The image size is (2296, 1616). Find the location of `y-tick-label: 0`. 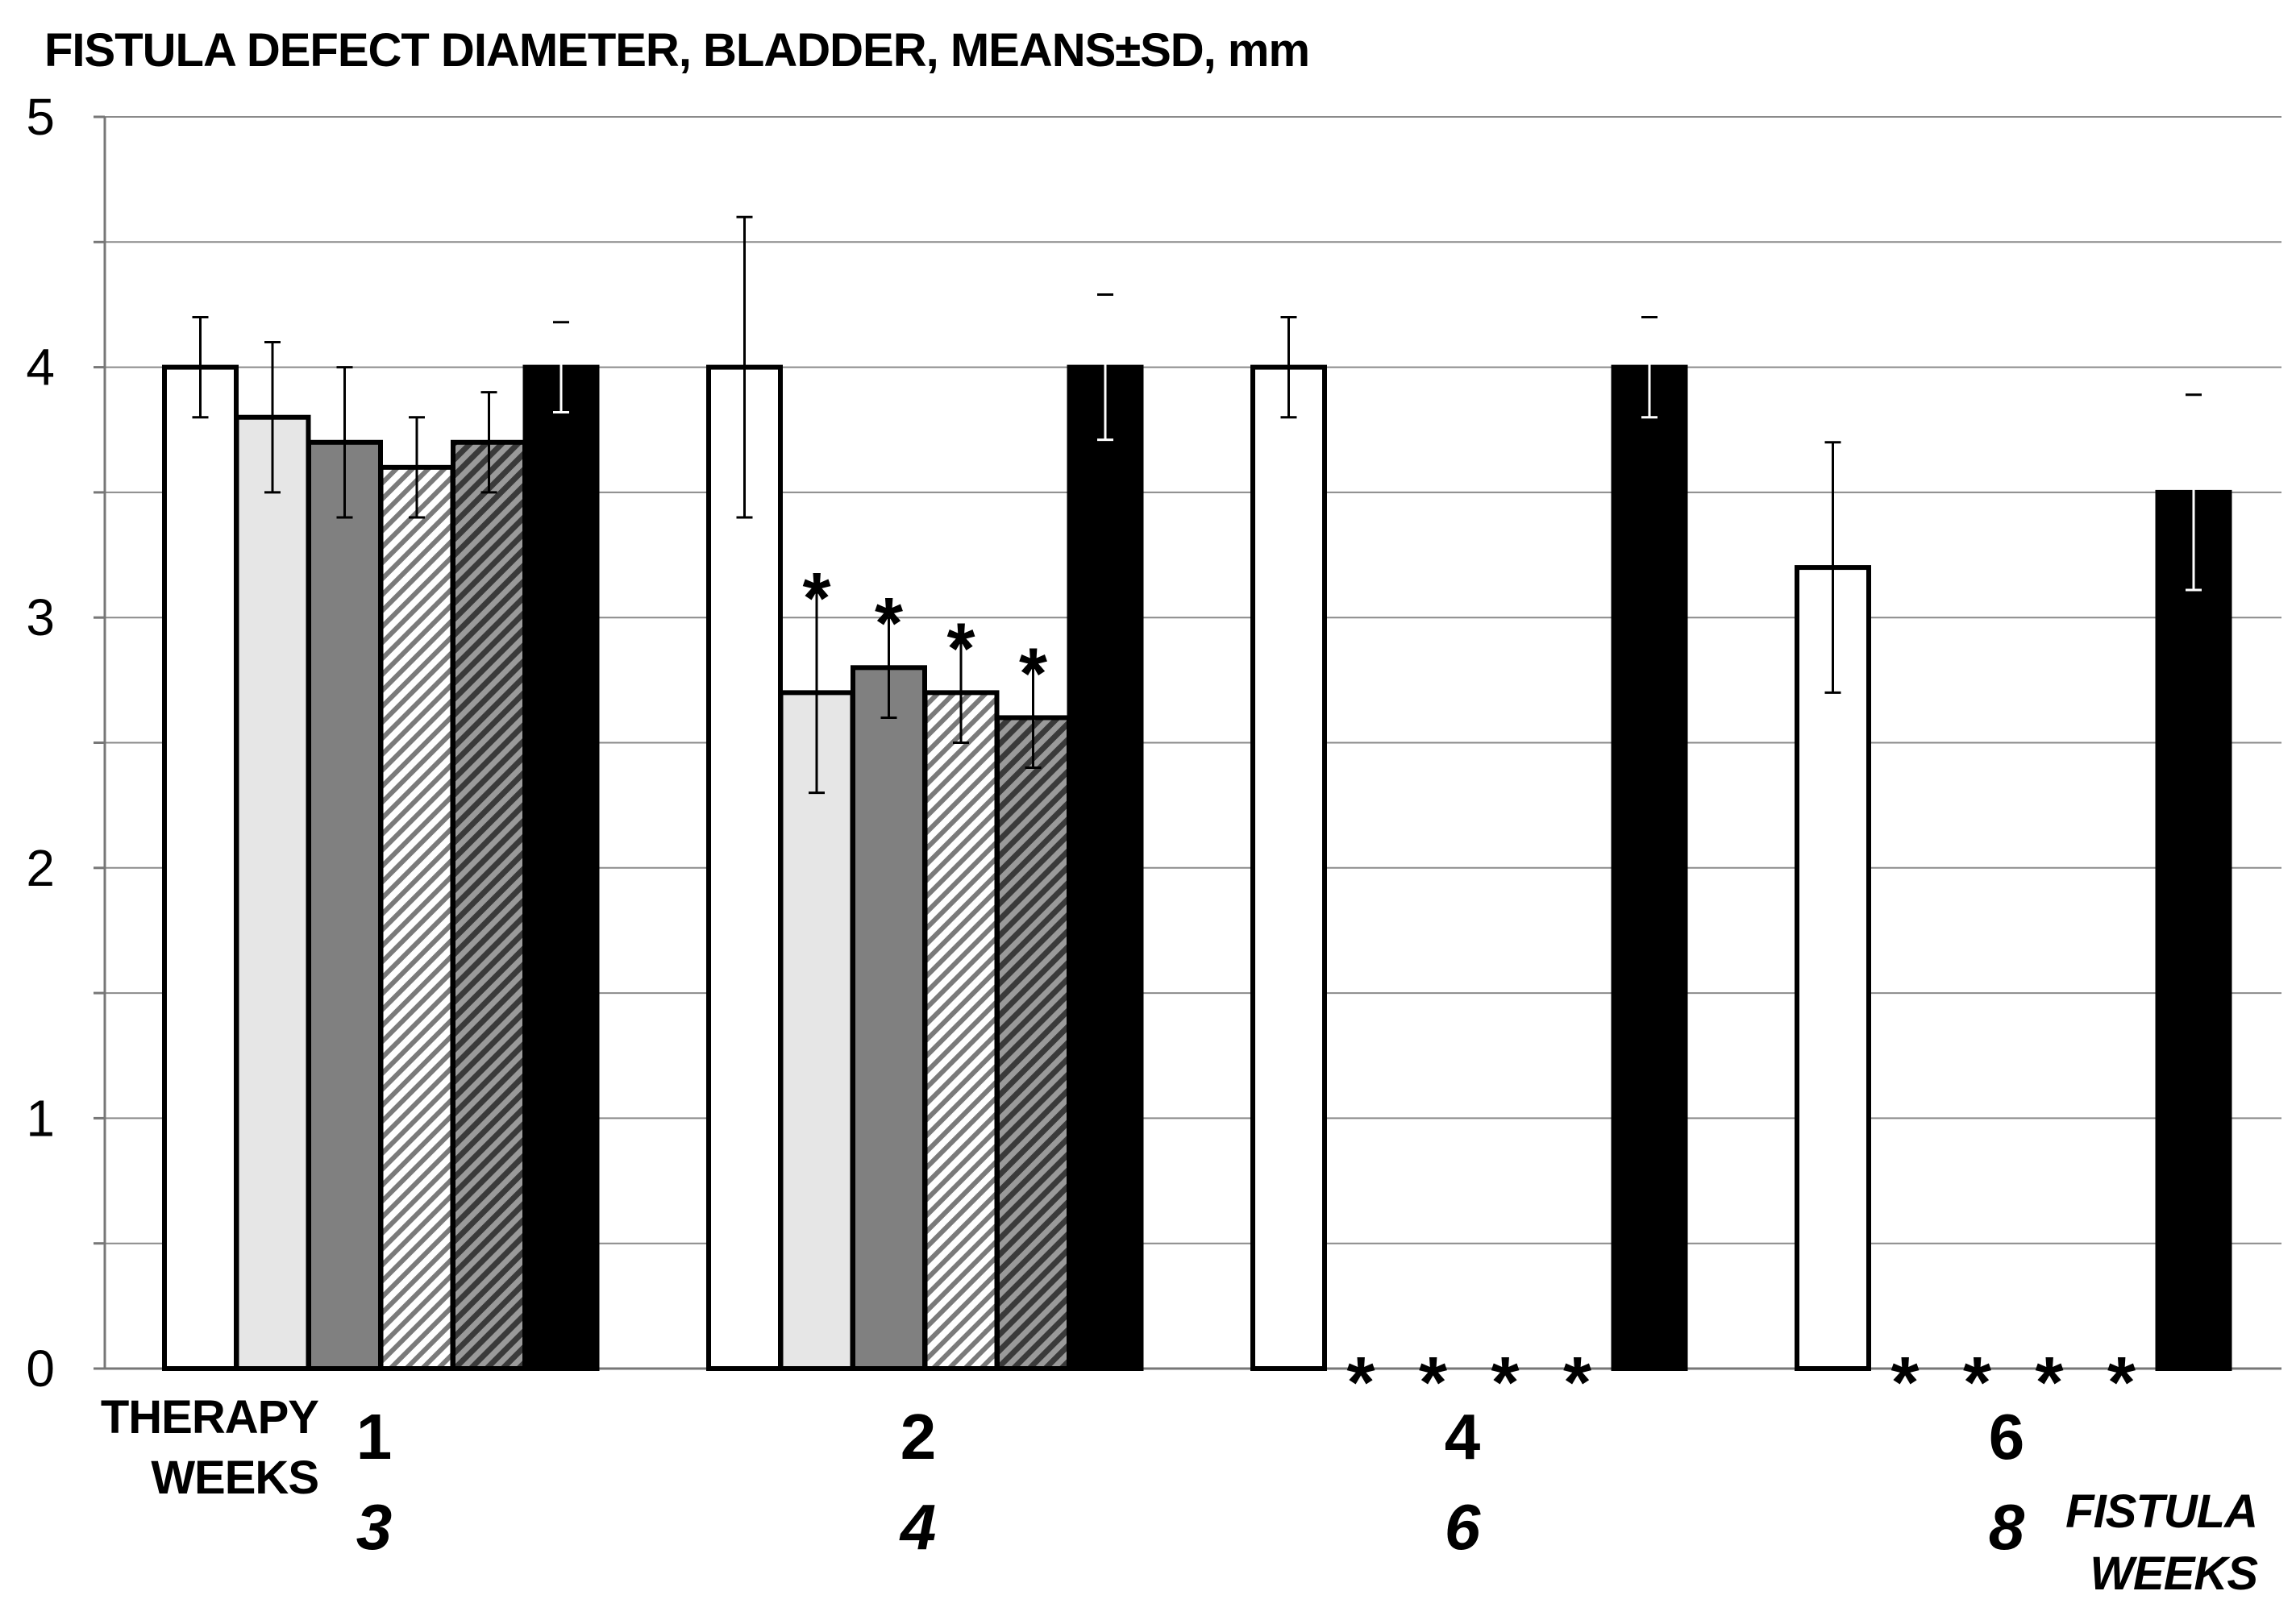

y-tick-label: 0 is located at coordinates (40, 1369).